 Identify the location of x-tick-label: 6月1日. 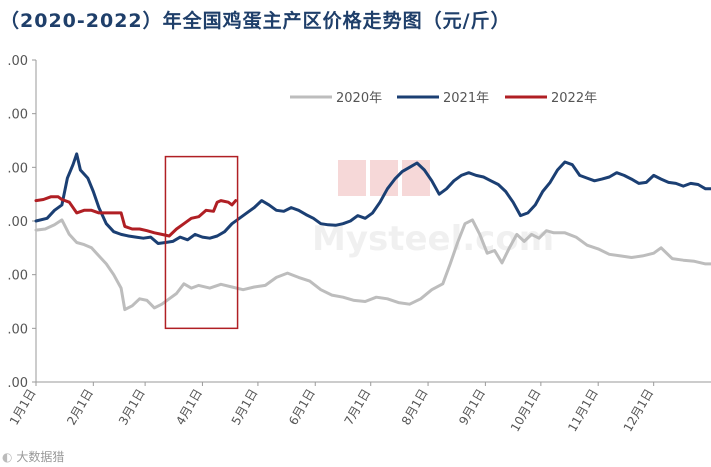
(302, 407).